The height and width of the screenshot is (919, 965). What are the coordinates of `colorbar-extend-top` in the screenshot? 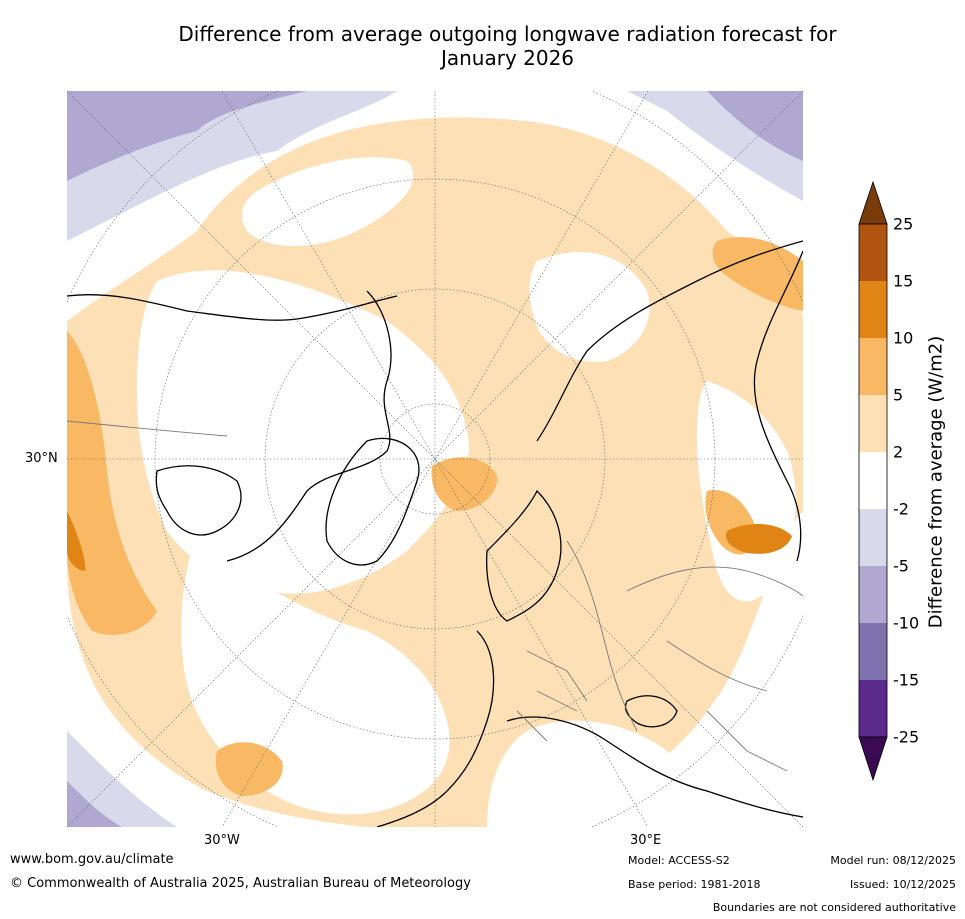 It's located at (873, 202).